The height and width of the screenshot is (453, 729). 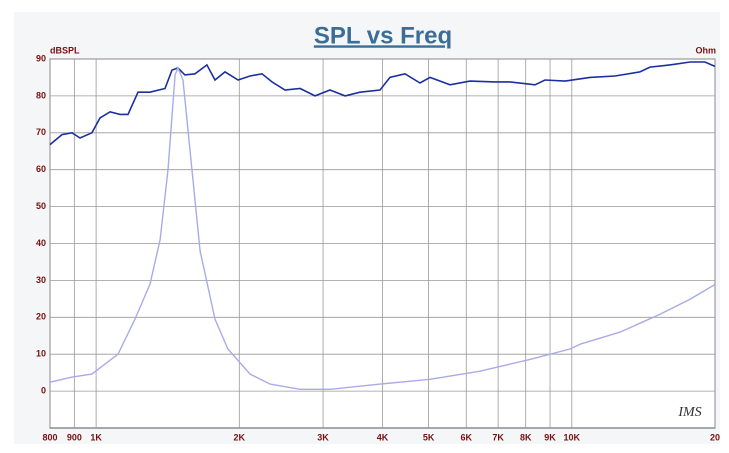 What do you see at coordinates (43, 390) in the screenshot?
I see `y-tick-label: 0` at bounding box center [43, 390].